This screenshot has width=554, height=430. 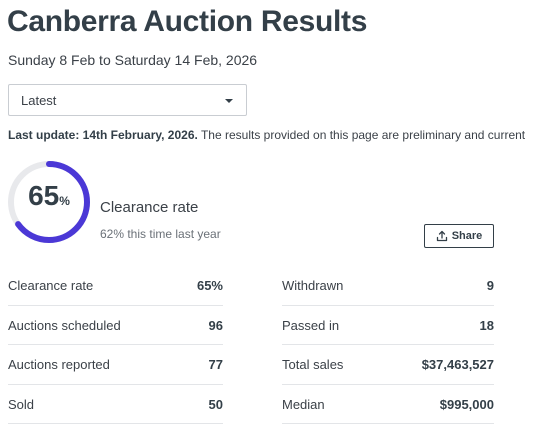 I want to click on date-range: Sunday 8 Feb to Saturday 14 Feb, 2026, so click(x=133, y=60).